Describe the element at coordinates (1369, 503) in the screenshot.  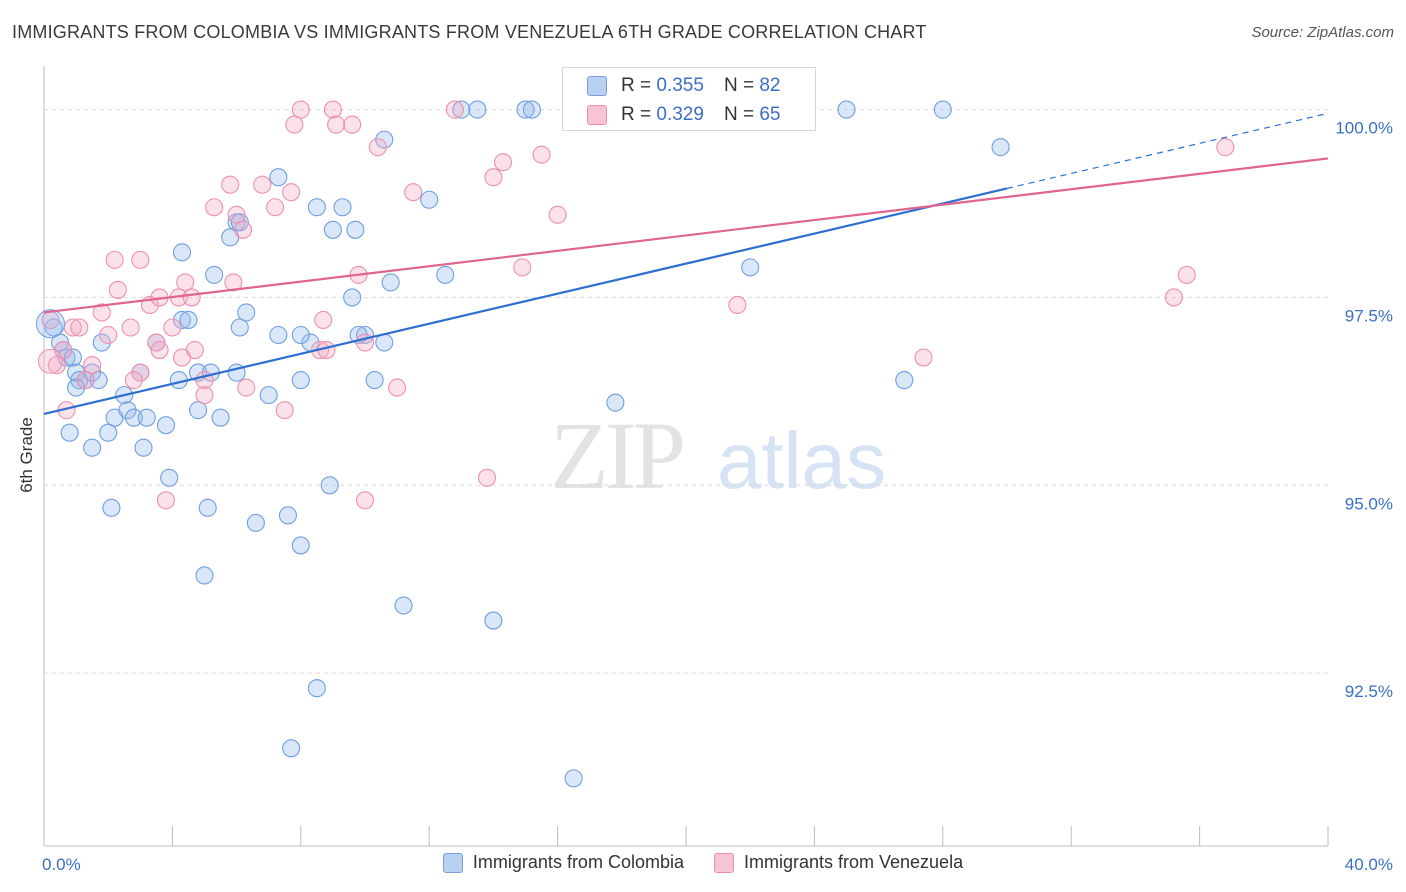
I see `y-tick-label: 95.0%` at that location.